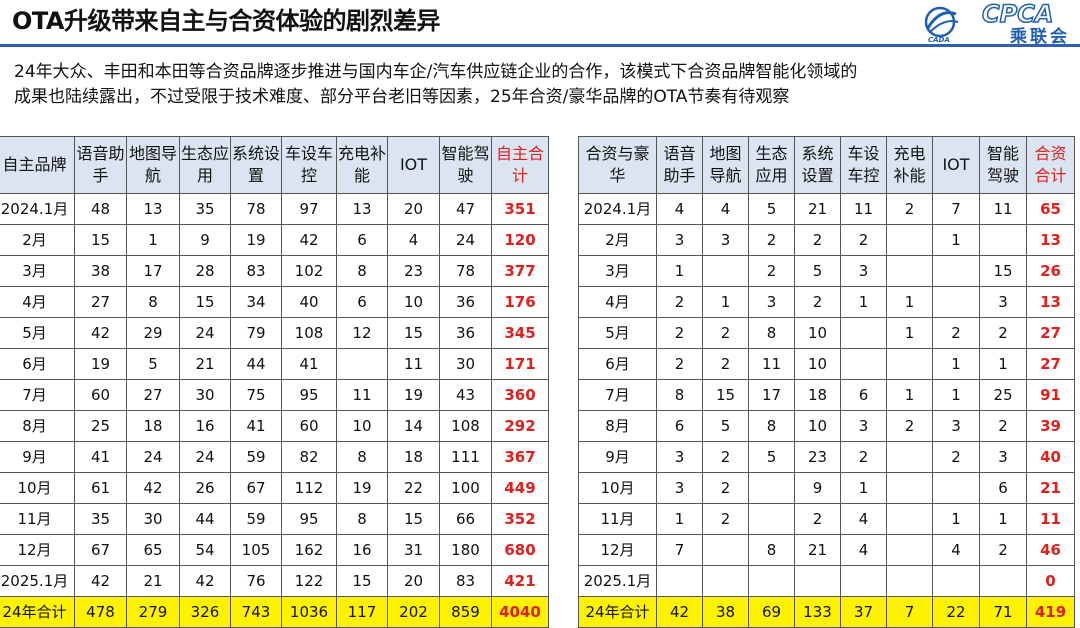 The width and height of the screenshot is (1080, 628). What do you see at coordinates (205, 550) in the screenshot?
I see `table-cell: 54` at bounding box center [205, 550].